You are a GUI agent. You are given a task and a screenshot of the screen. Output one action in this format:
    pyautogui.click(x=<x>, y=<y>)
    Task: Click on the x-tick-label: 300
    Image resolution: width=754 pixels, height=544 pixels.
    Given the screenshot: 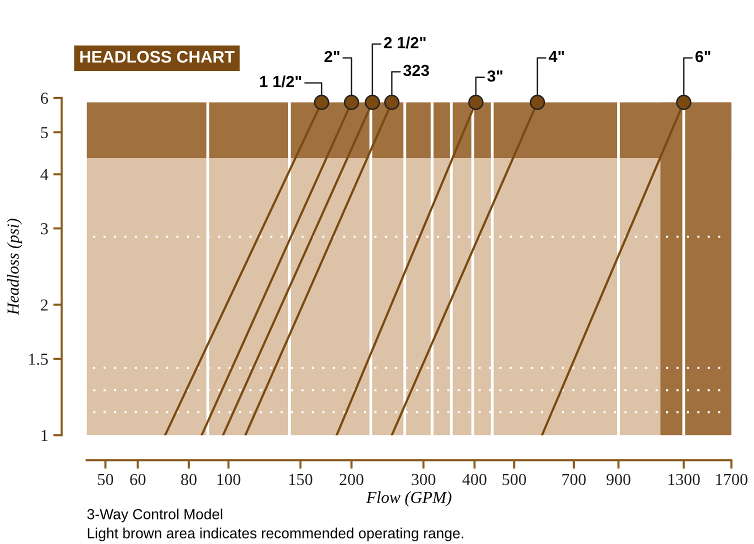 What is the action you would take?
    pyautogui.click(x=424, y=480)
    